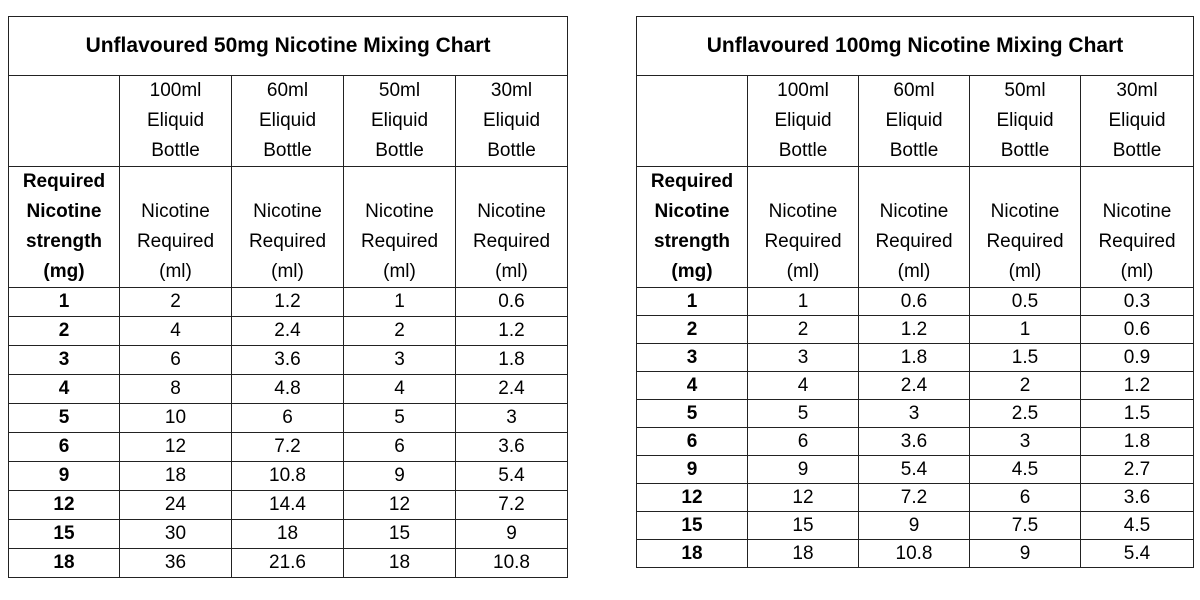 This screenshot has height=600, width=1200. I want to click on strength-label: Required Nicotine strength (mg), so click(692, 227).